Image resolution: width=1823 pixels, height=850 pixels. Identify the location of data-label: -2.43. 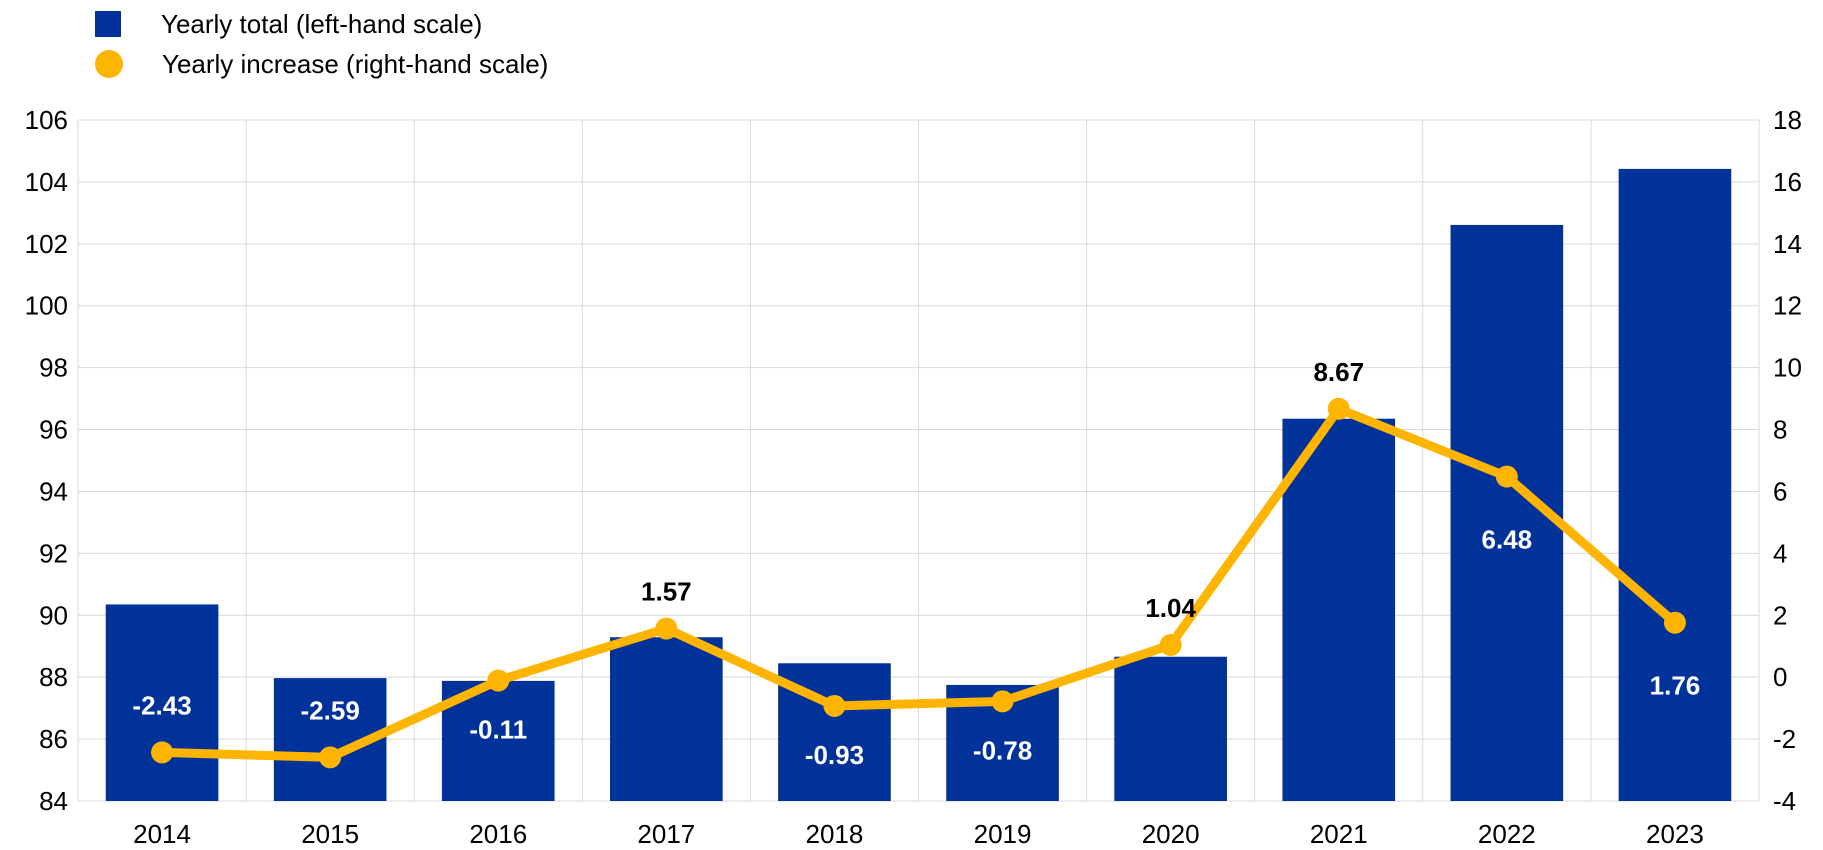
(161, 705).